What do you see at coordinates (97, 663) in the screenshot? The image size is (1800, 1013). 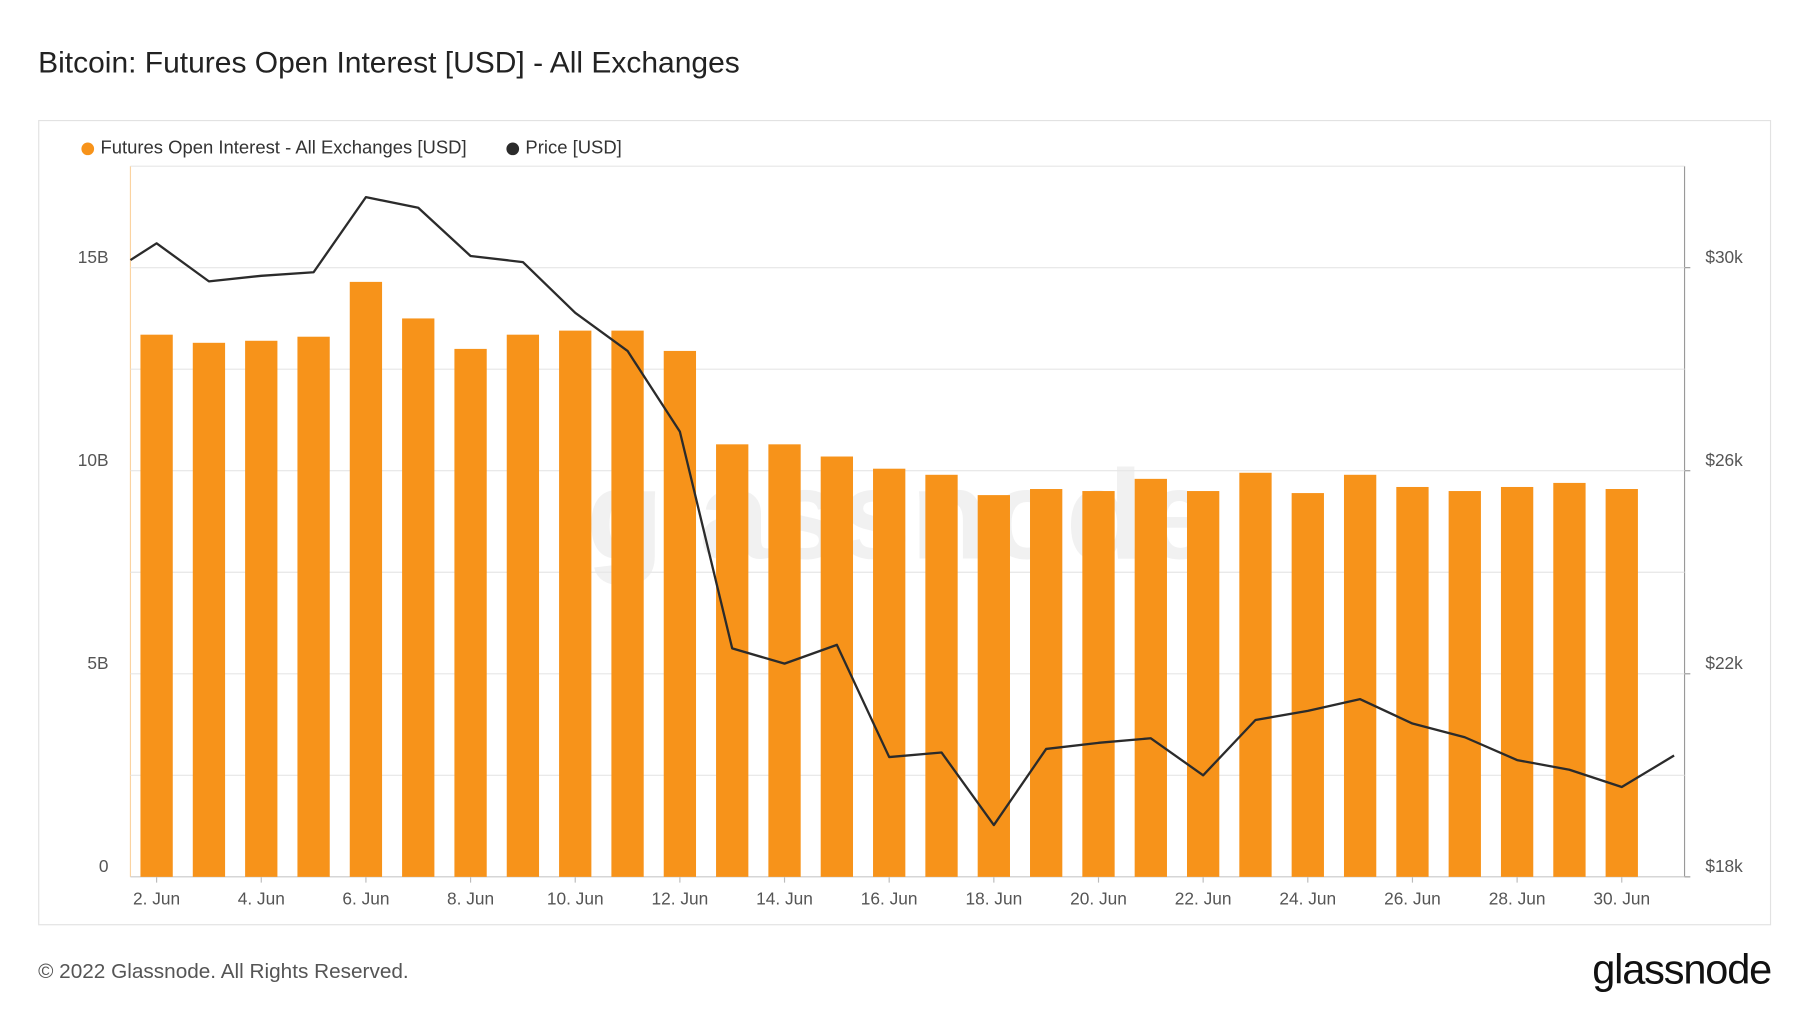 I see `y-tick-label: 5B` at bounding box center [97, 663].